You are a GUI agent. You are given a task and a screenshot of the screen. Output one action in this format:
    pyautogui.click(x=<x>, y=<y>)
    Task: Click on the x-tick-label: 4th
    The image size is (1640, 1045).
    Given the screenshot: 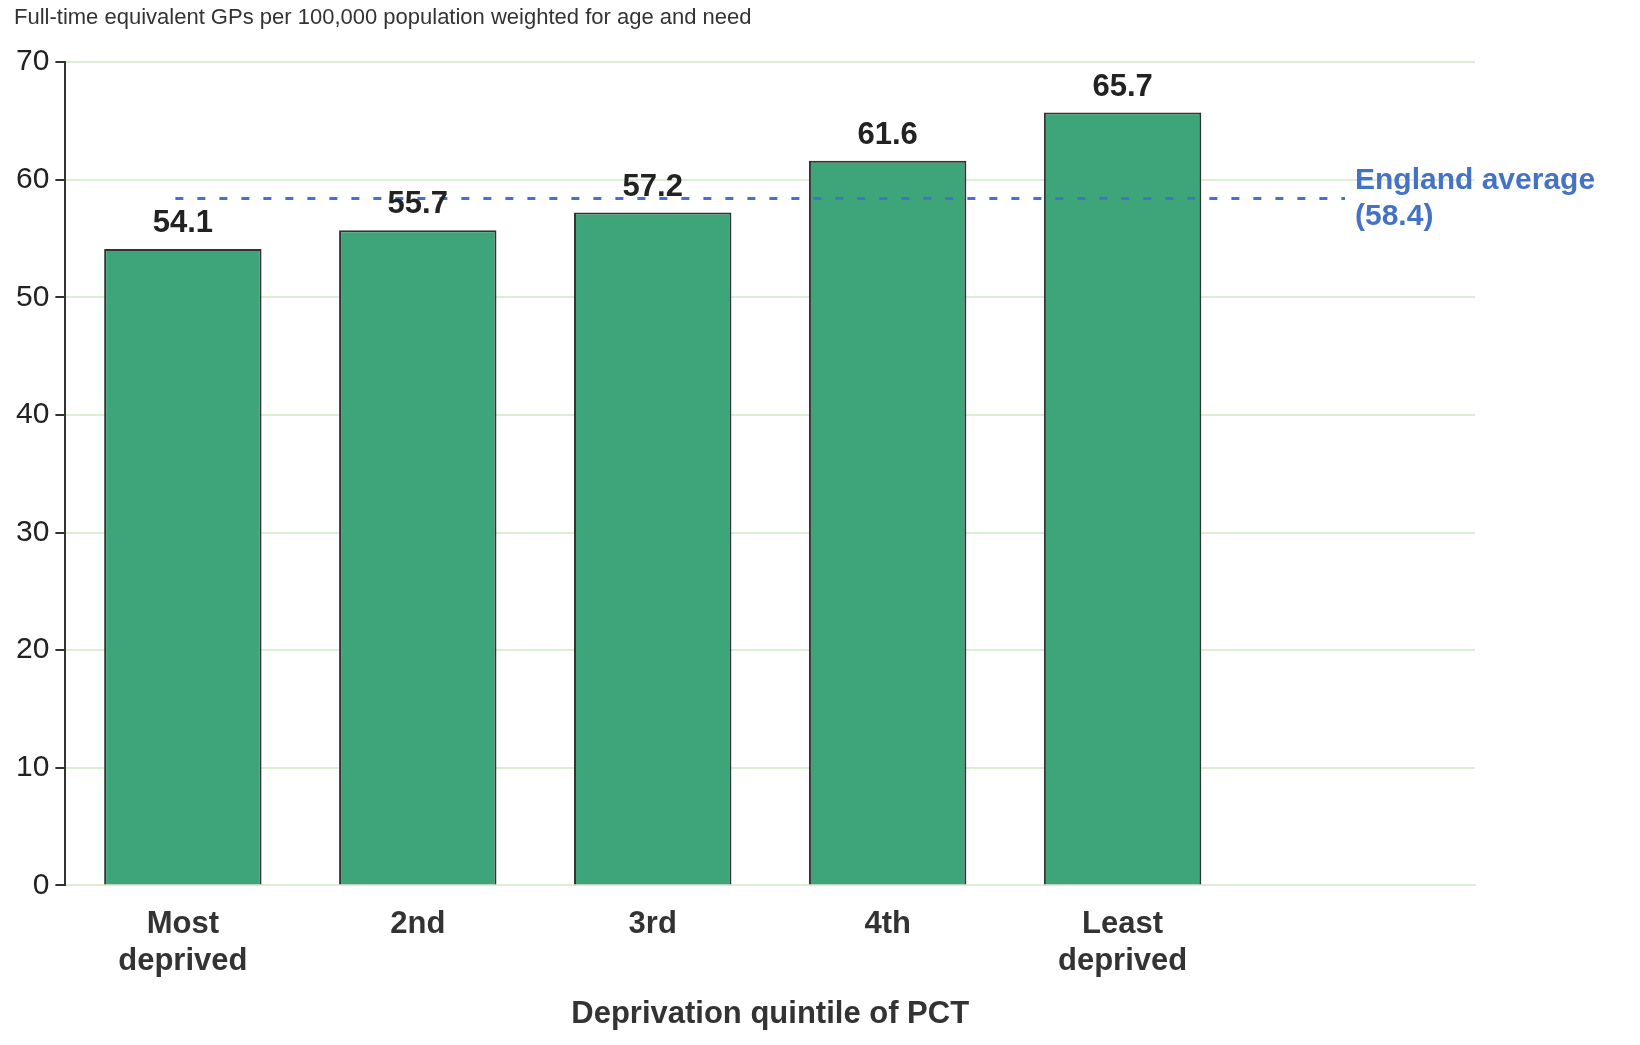 What is the action you would take?
    pyautogui.click(x=887, y=922)
    